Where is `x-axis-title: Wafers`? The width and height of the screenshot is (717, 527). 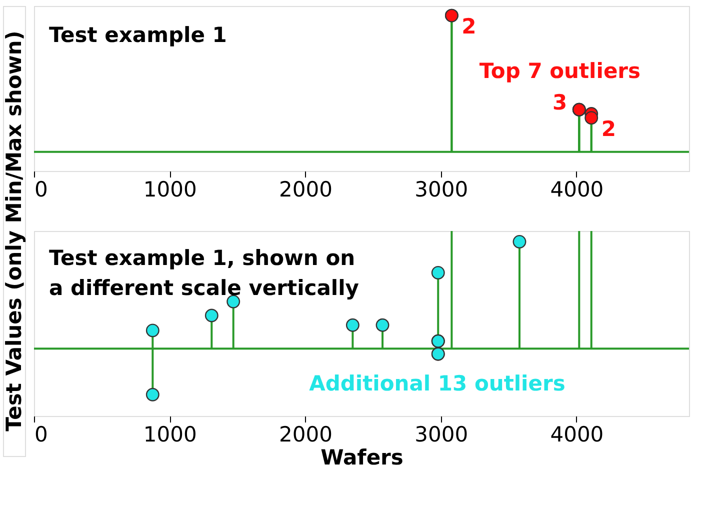 x-axis-title: Wafers is located at coordinates (362, 458).